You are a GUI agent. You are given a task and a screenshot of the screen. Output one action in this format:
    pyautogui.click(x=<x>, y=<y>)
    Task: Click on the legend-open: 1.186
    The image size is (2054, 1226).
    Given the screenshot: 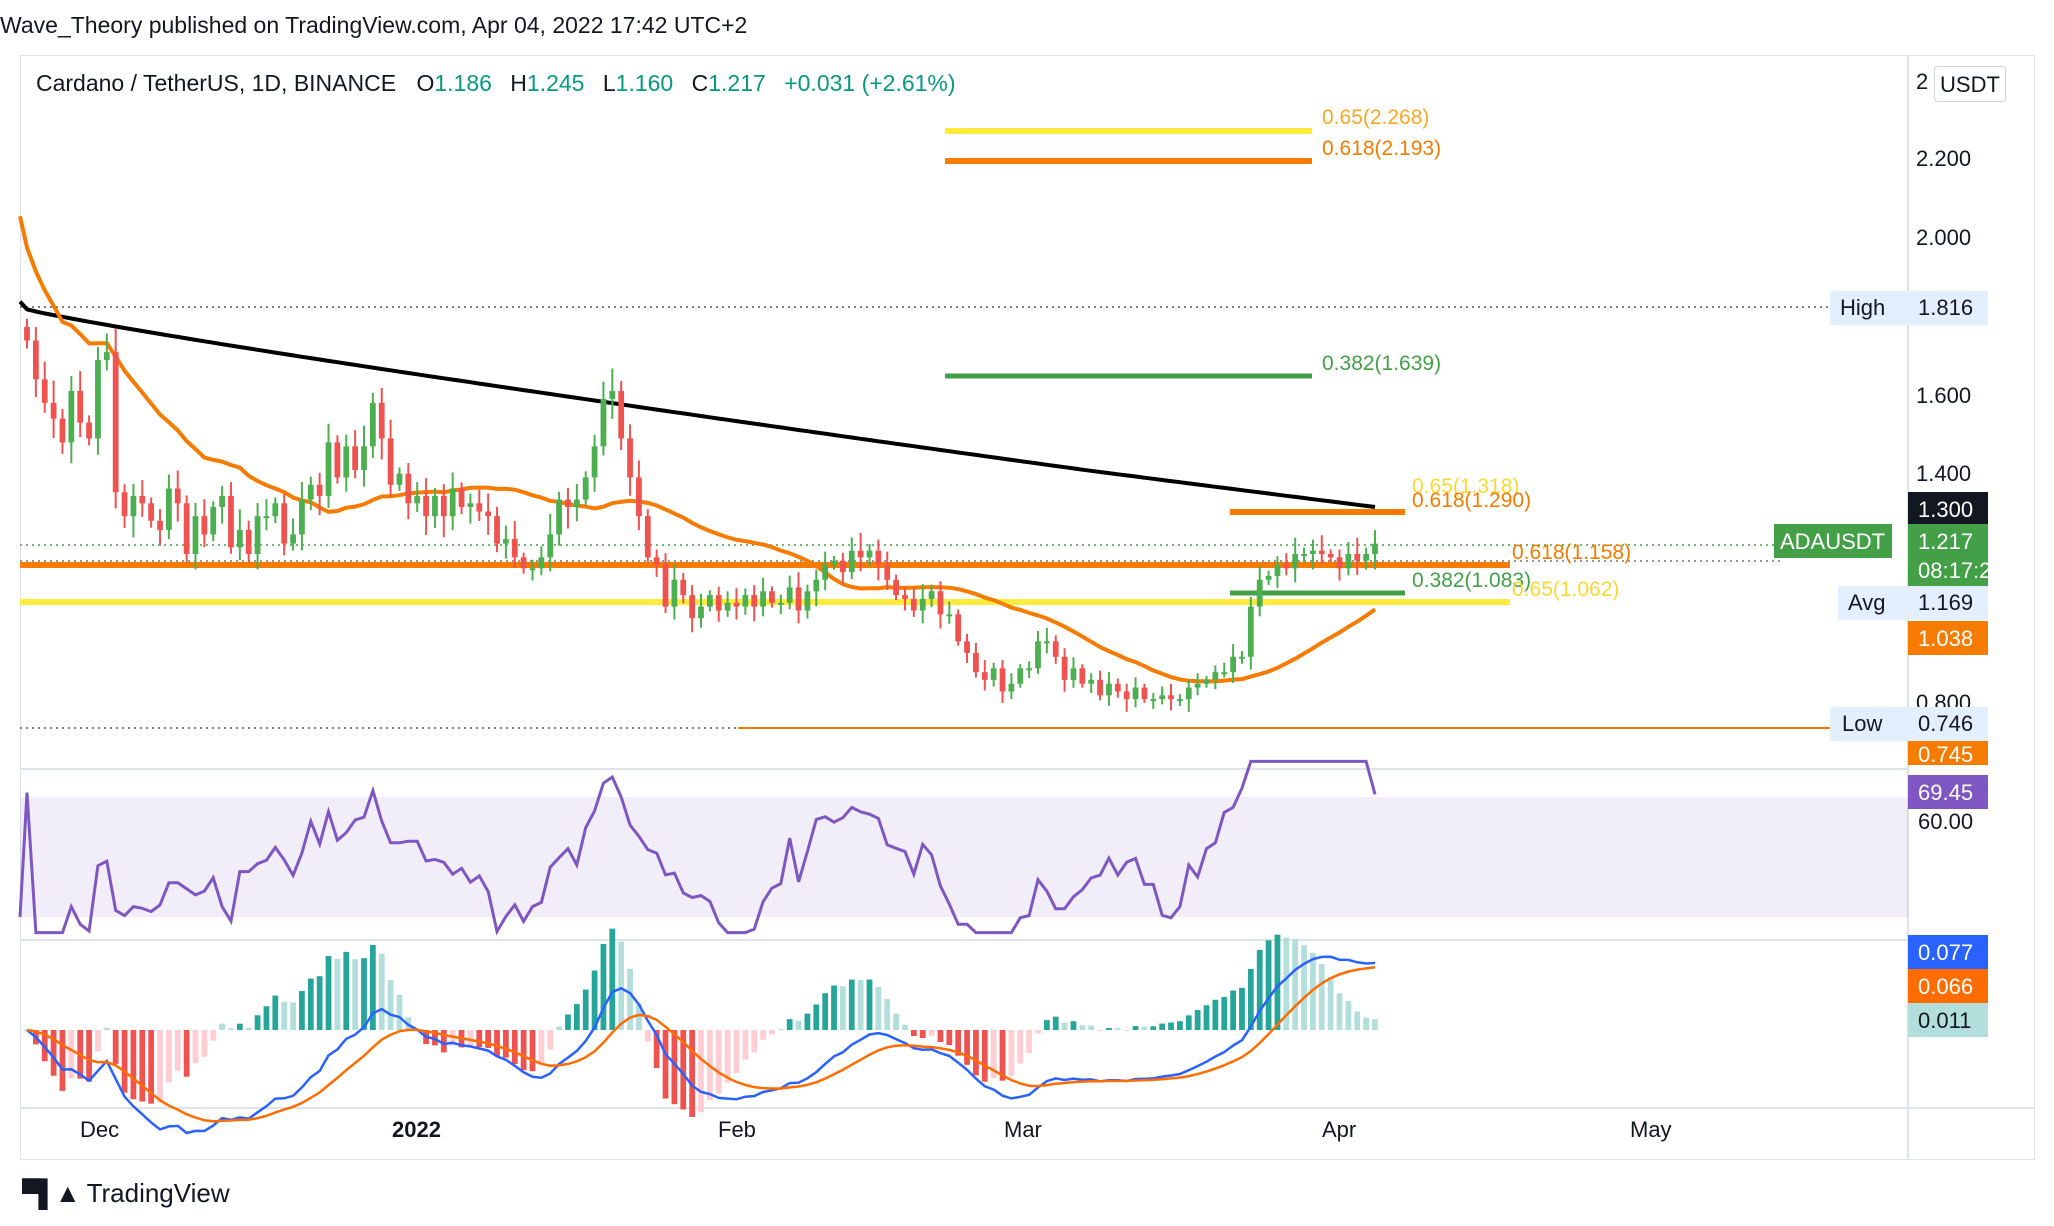 What is the action you would take?
    pyautogui.click(x=463, y=83)
    